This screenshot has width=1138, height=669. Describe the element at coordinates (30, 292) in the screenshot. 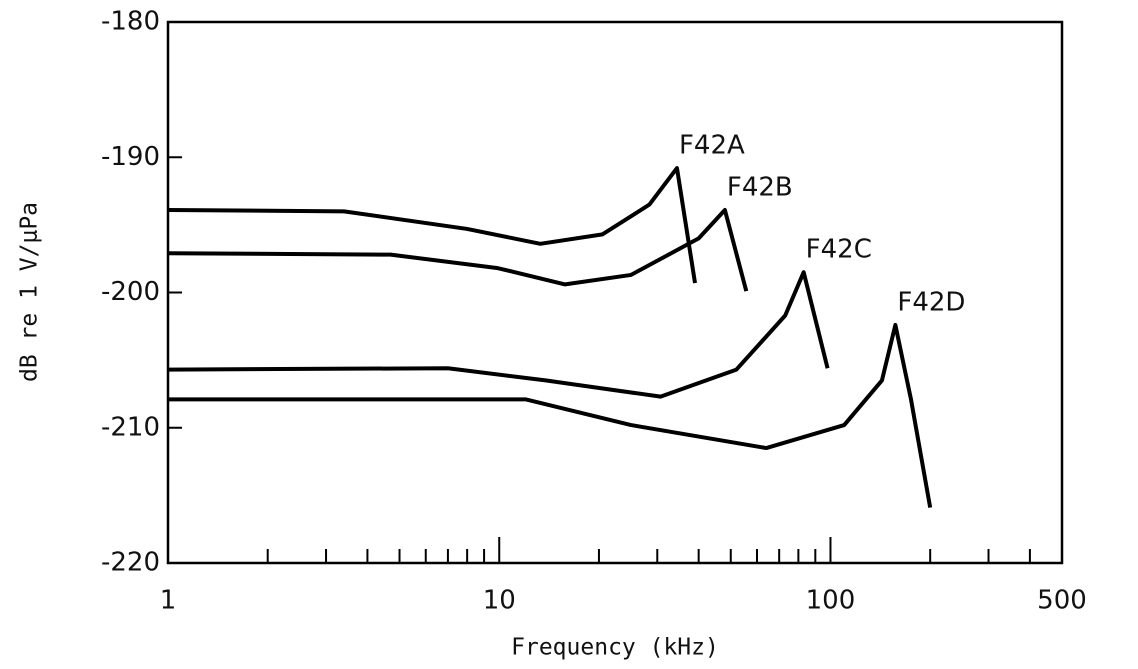

I see `y-axis-label: dB re 1 V/μPa` at that location.